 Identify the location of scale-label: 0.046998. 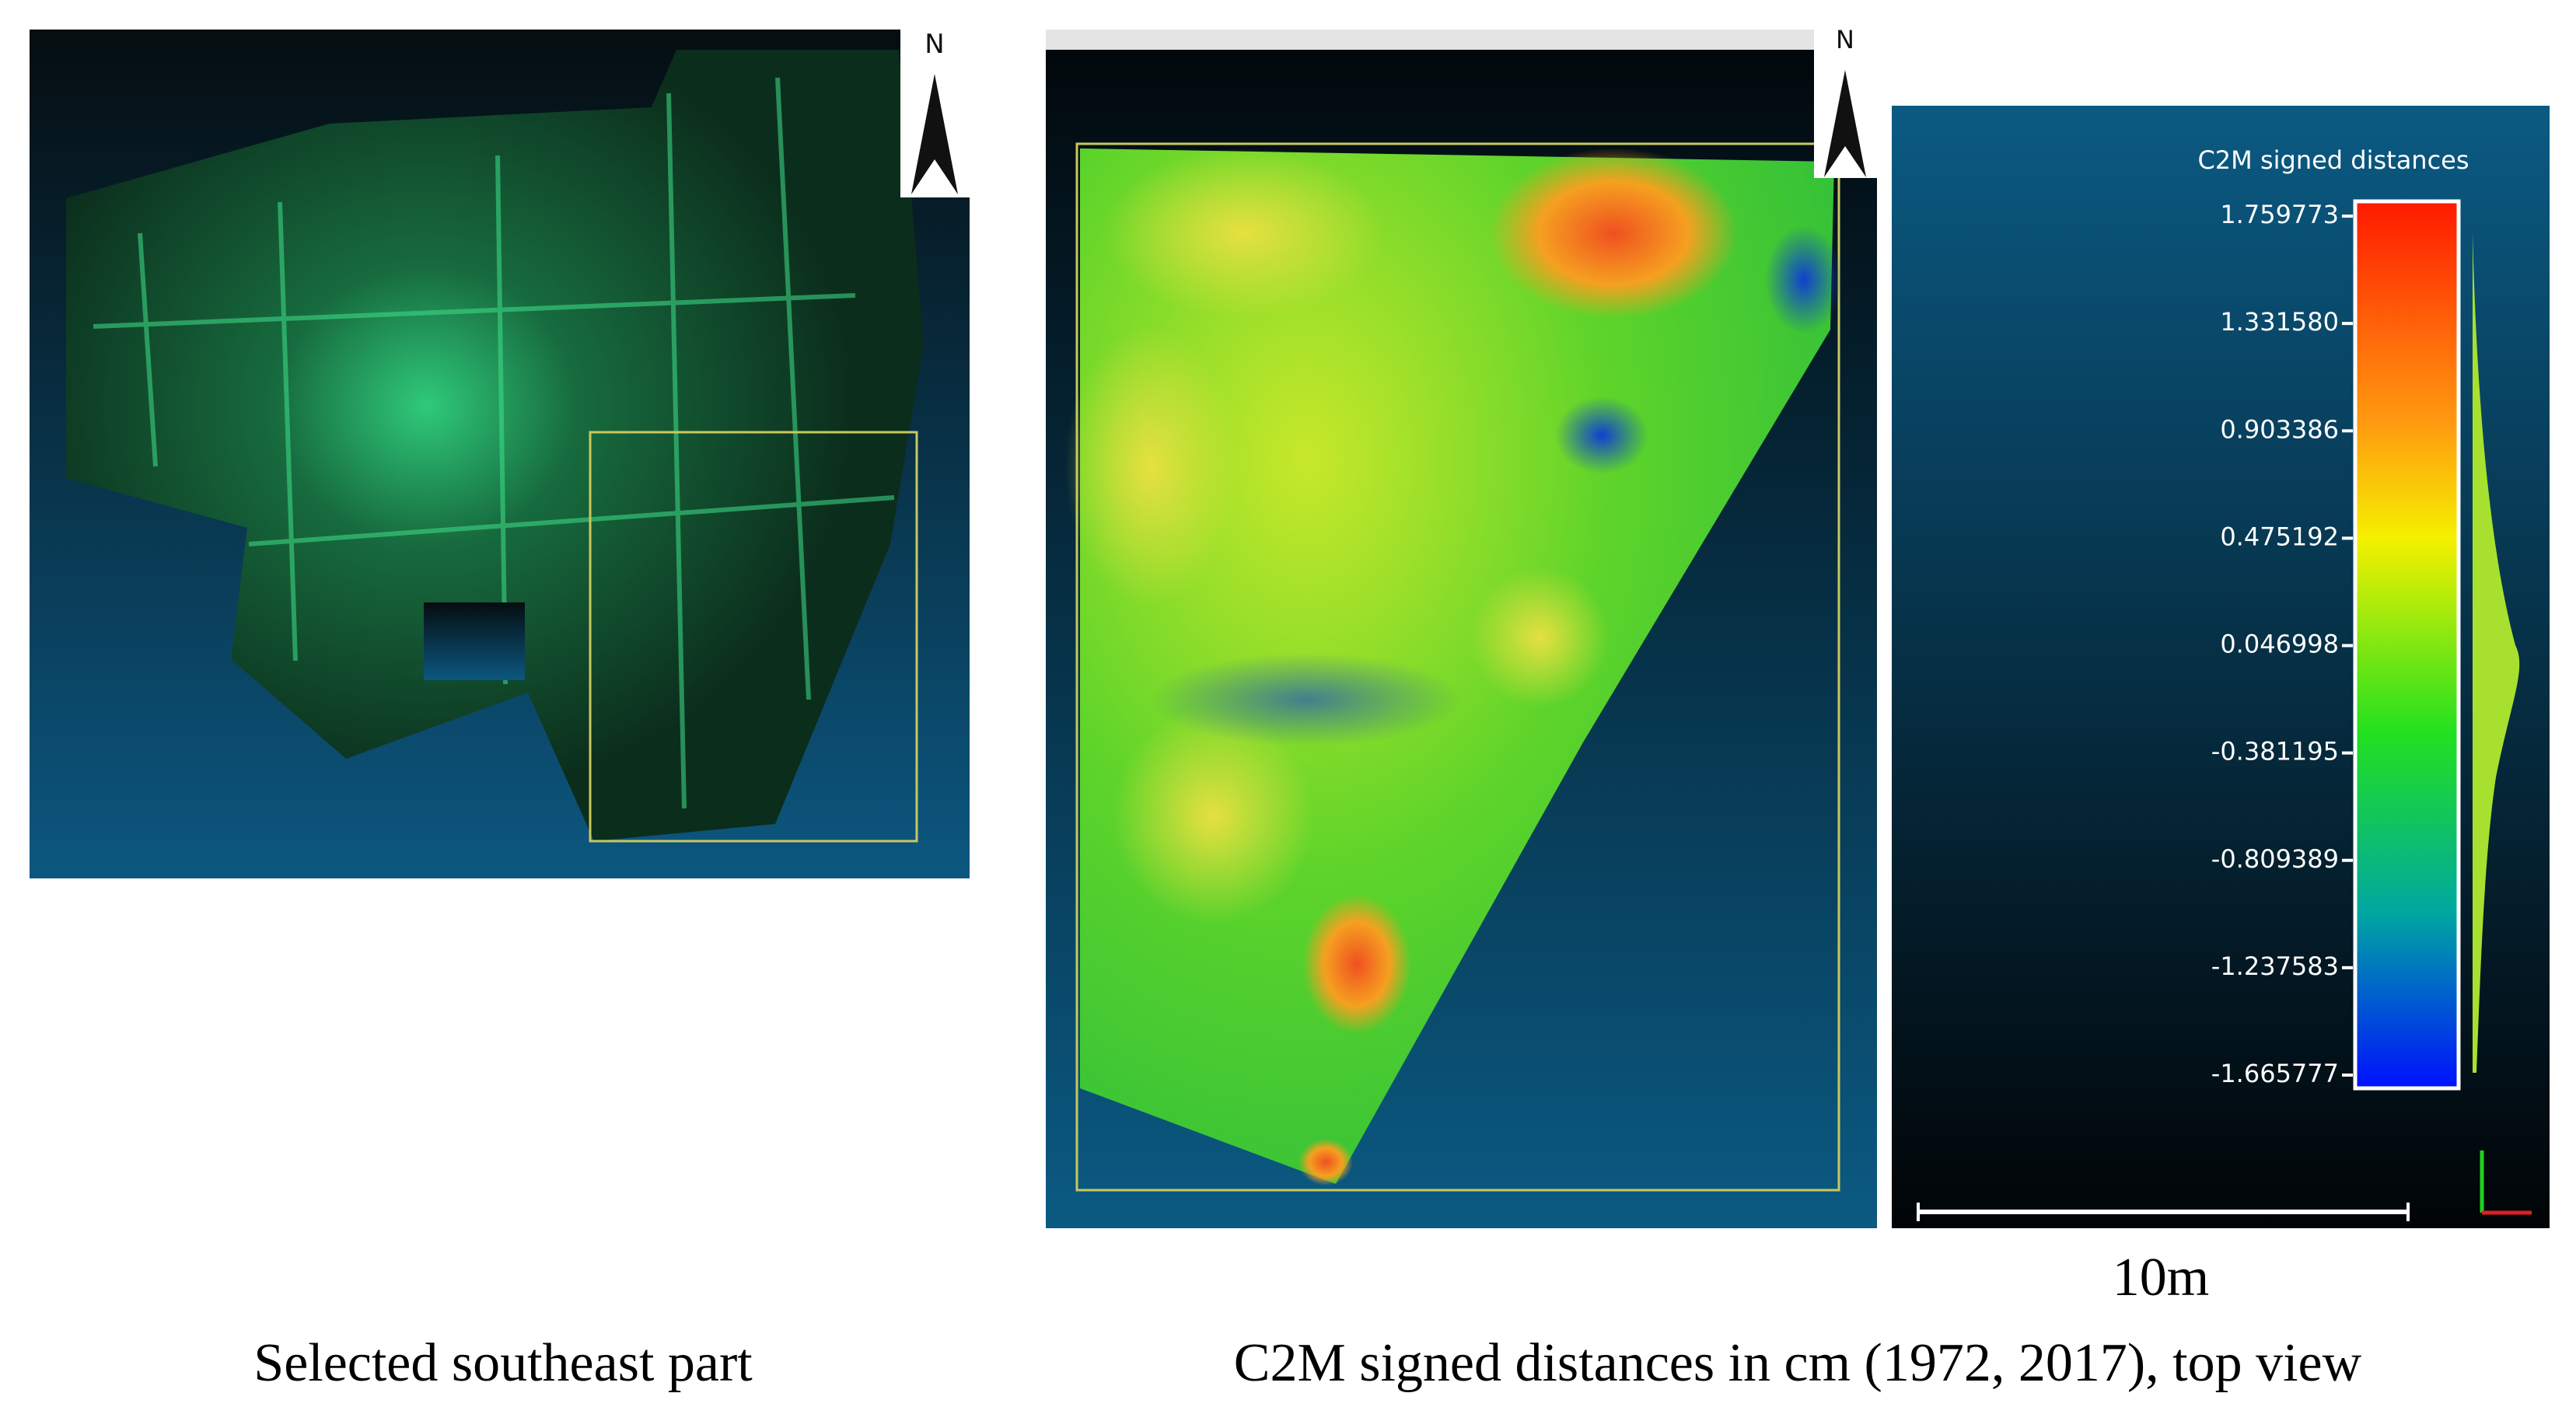
(2279, 645).